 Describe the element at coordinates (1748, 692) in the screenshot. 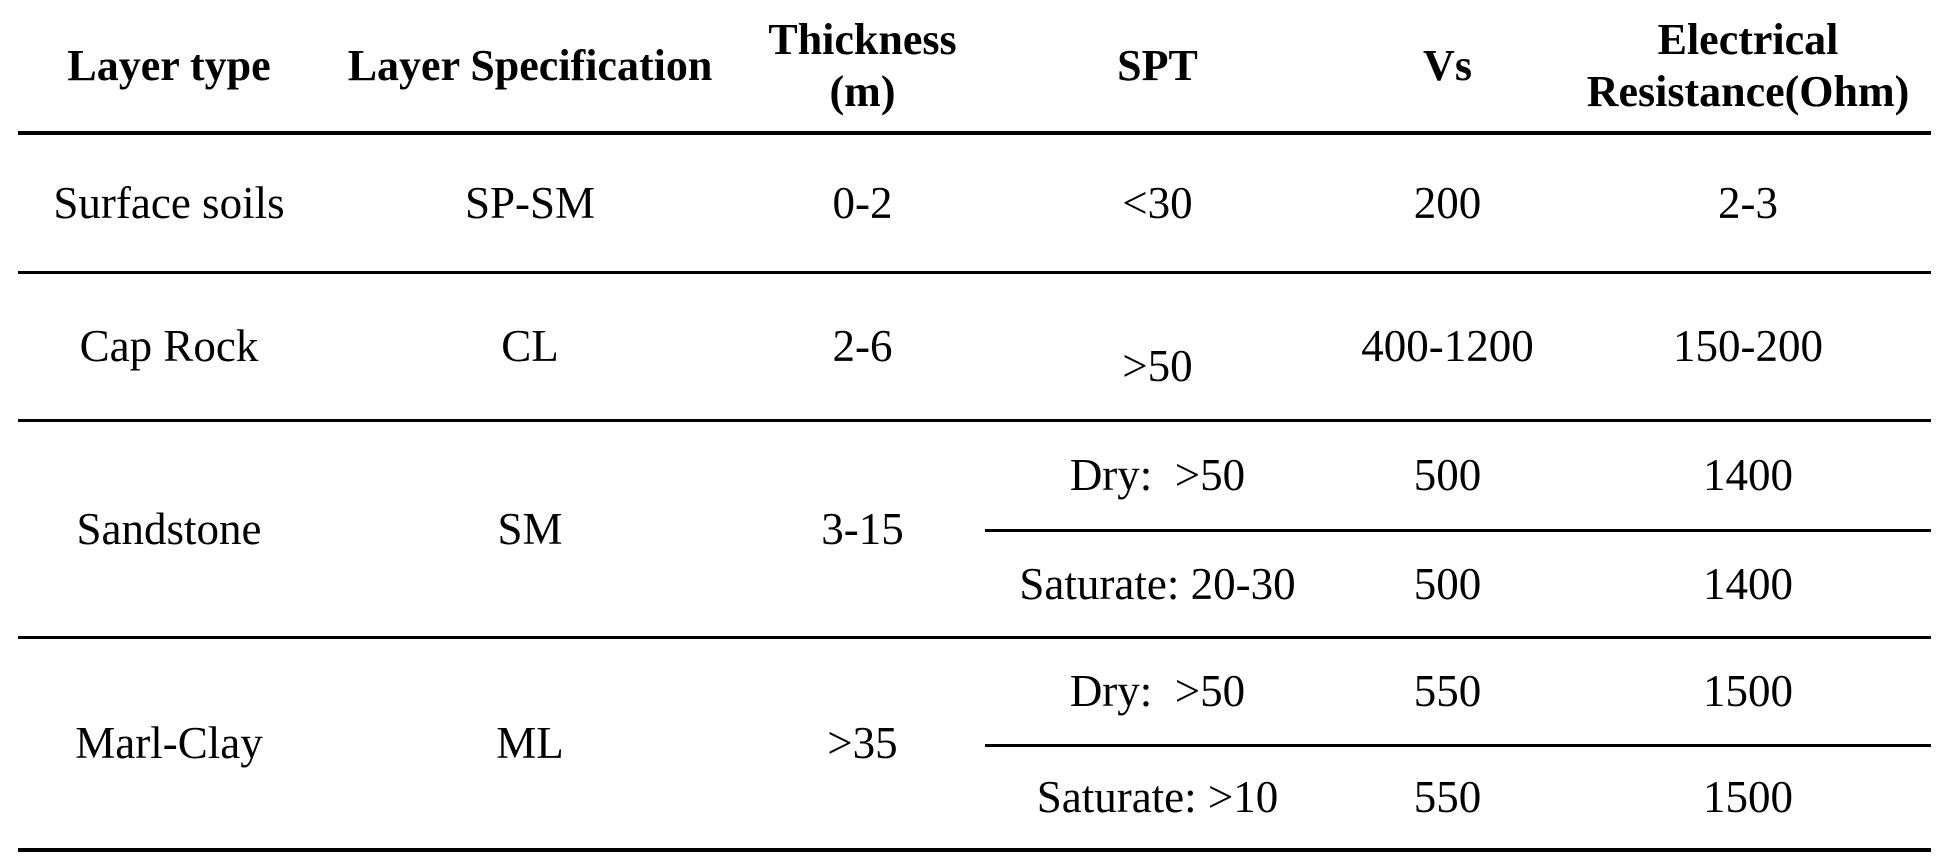

I see `cell-marl-clay-dry-resistance: 1500` at that location.